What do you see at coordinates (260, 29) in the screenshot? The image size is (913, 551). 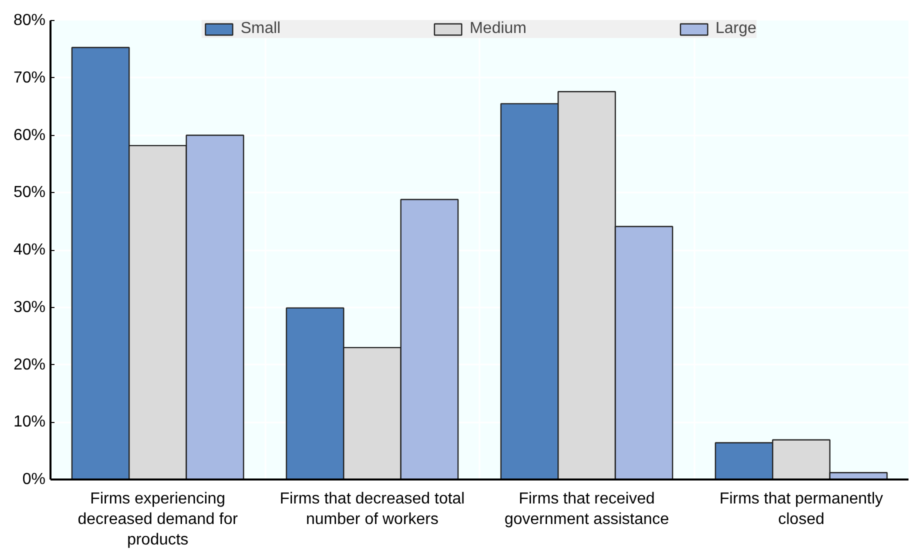 I see `legend-label: Small` at bounding box center [260, 29].